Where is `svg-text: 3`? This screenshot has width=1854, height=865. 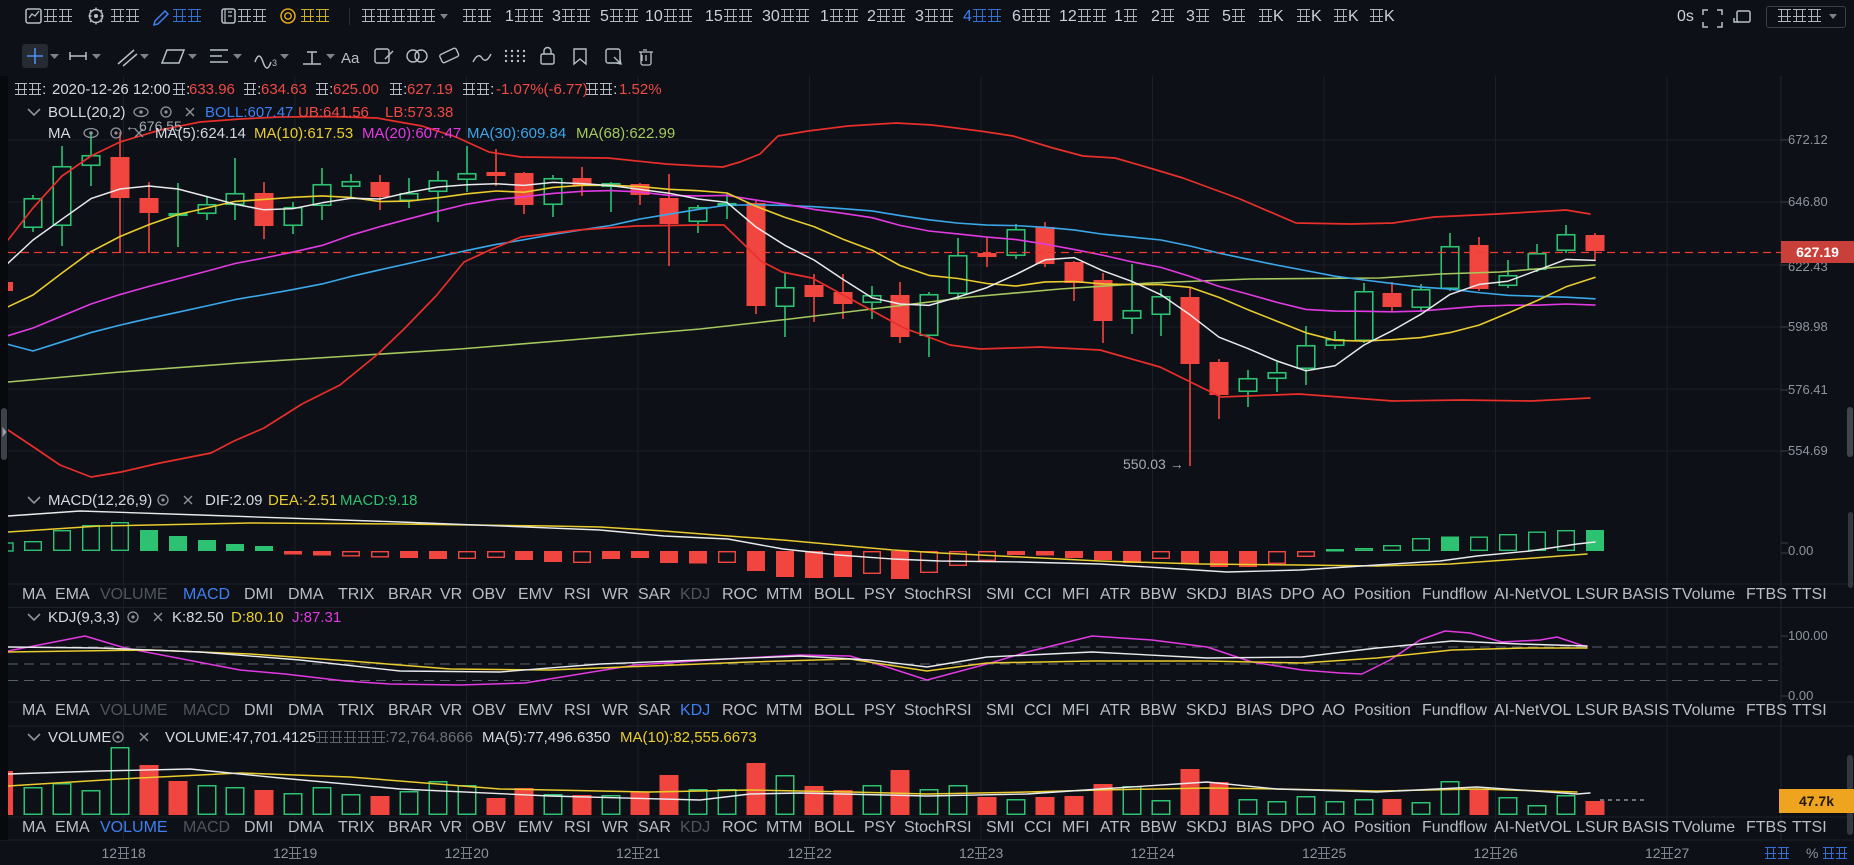 svg-text: 3 is located at coordinates (274, 63).